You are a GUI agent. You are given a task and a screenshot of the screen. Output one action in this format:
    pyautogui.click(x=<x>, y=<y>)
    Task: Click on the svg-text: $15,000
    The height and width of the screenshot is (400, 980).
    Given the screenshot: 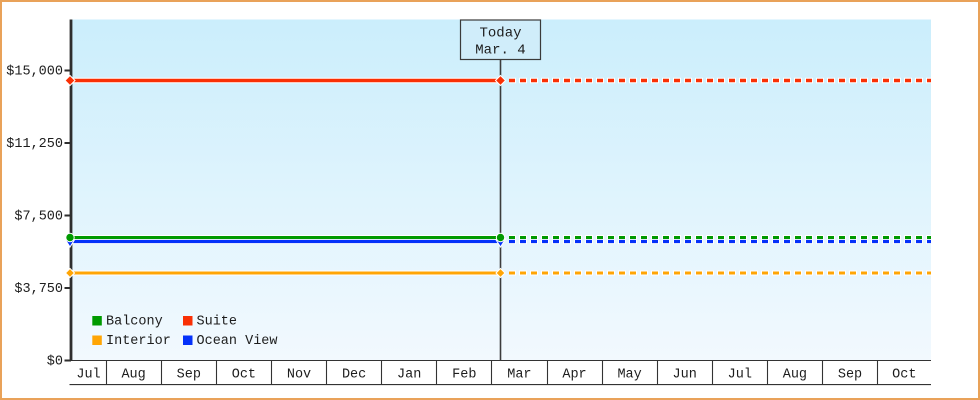 What is the action you would take?
    pyautogui.click(x=34, y=72)
    